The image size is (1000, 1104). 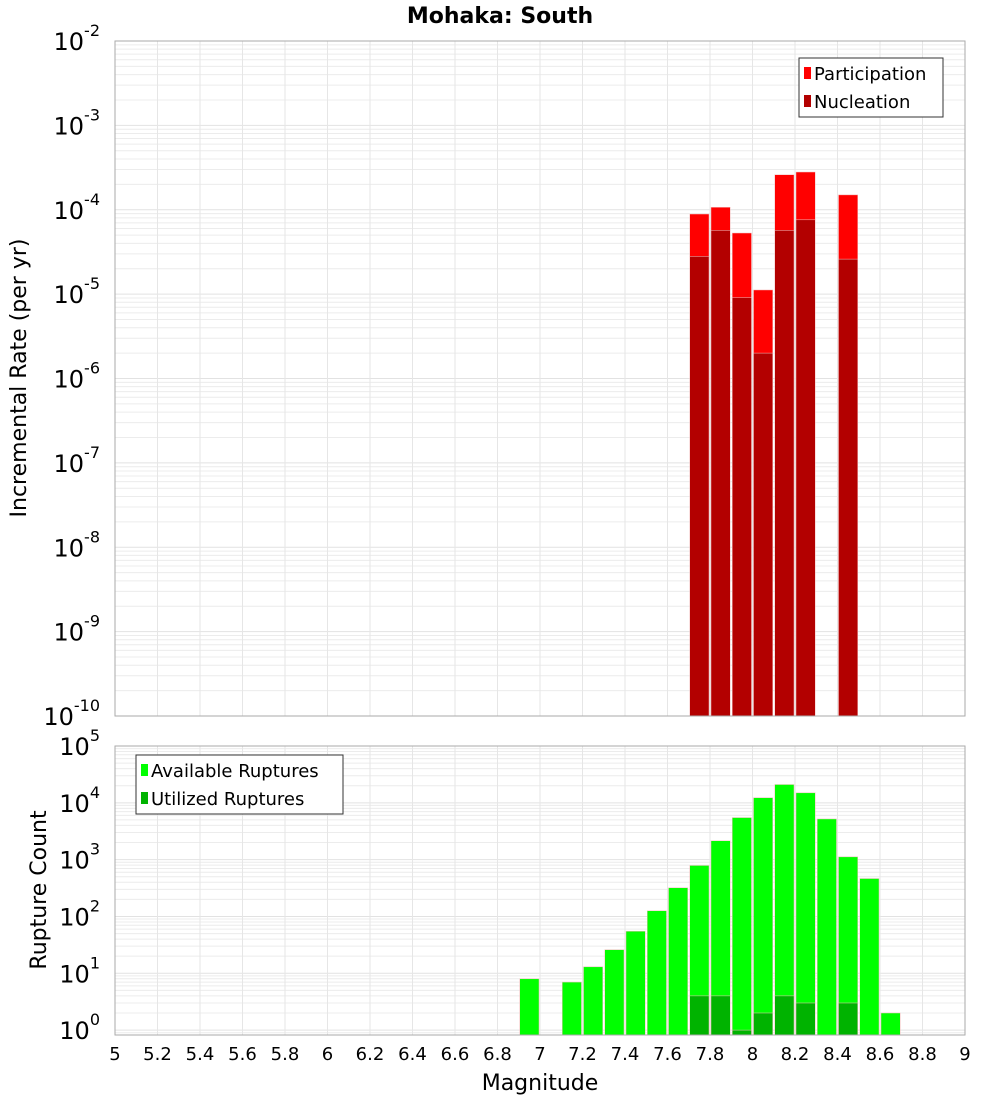 What do you see at coordinates (79, 970) in the screenshot?
I see `y-tick-label: 10¹` at bounding box center [79, 970].